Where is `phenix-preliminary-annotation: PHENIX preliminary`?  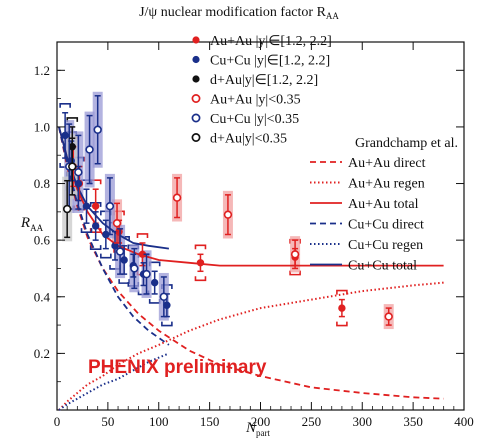
phenix-preliminary-annotation: PHENIX preliminary is located at coordinates (177, 367).